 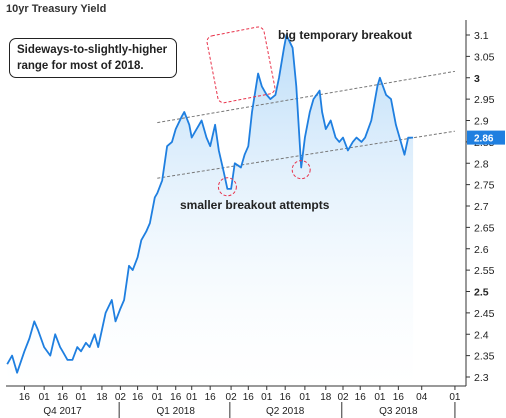 I want to click on y-tick-label: 2.3, so click(x=481, y=378).